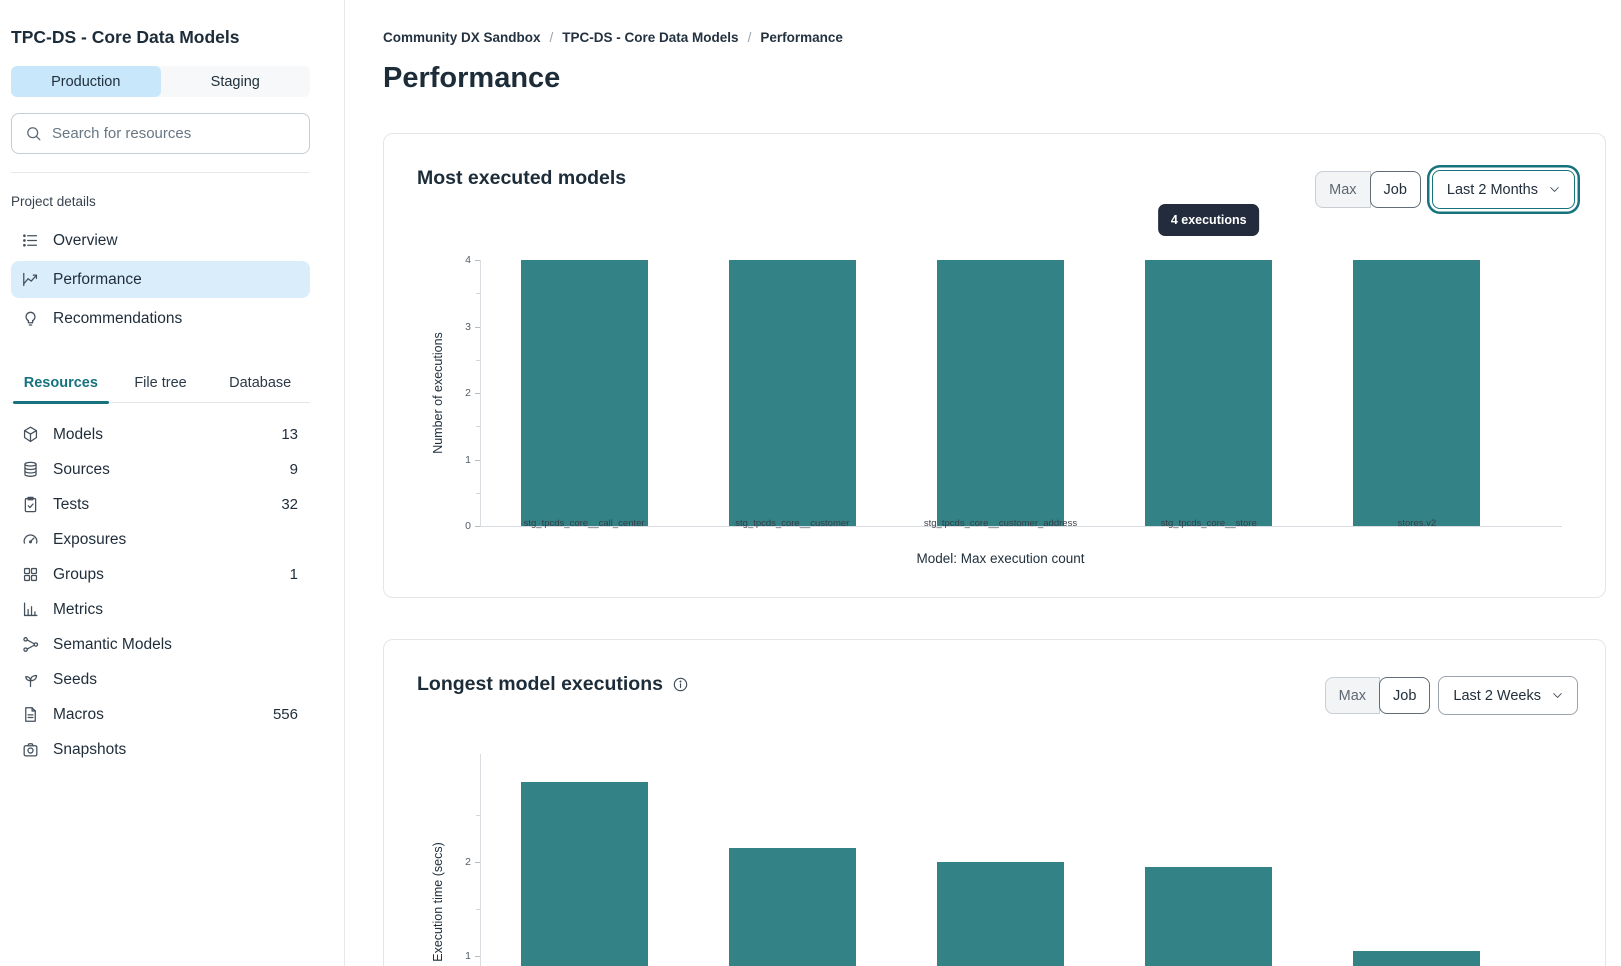 This screenshot has height=966, width=1621. What do you see at coordinates (438, 902) in the screenshot?
I see `y-axis-label: Execution time (secs)` at bounding box center [438, 902].